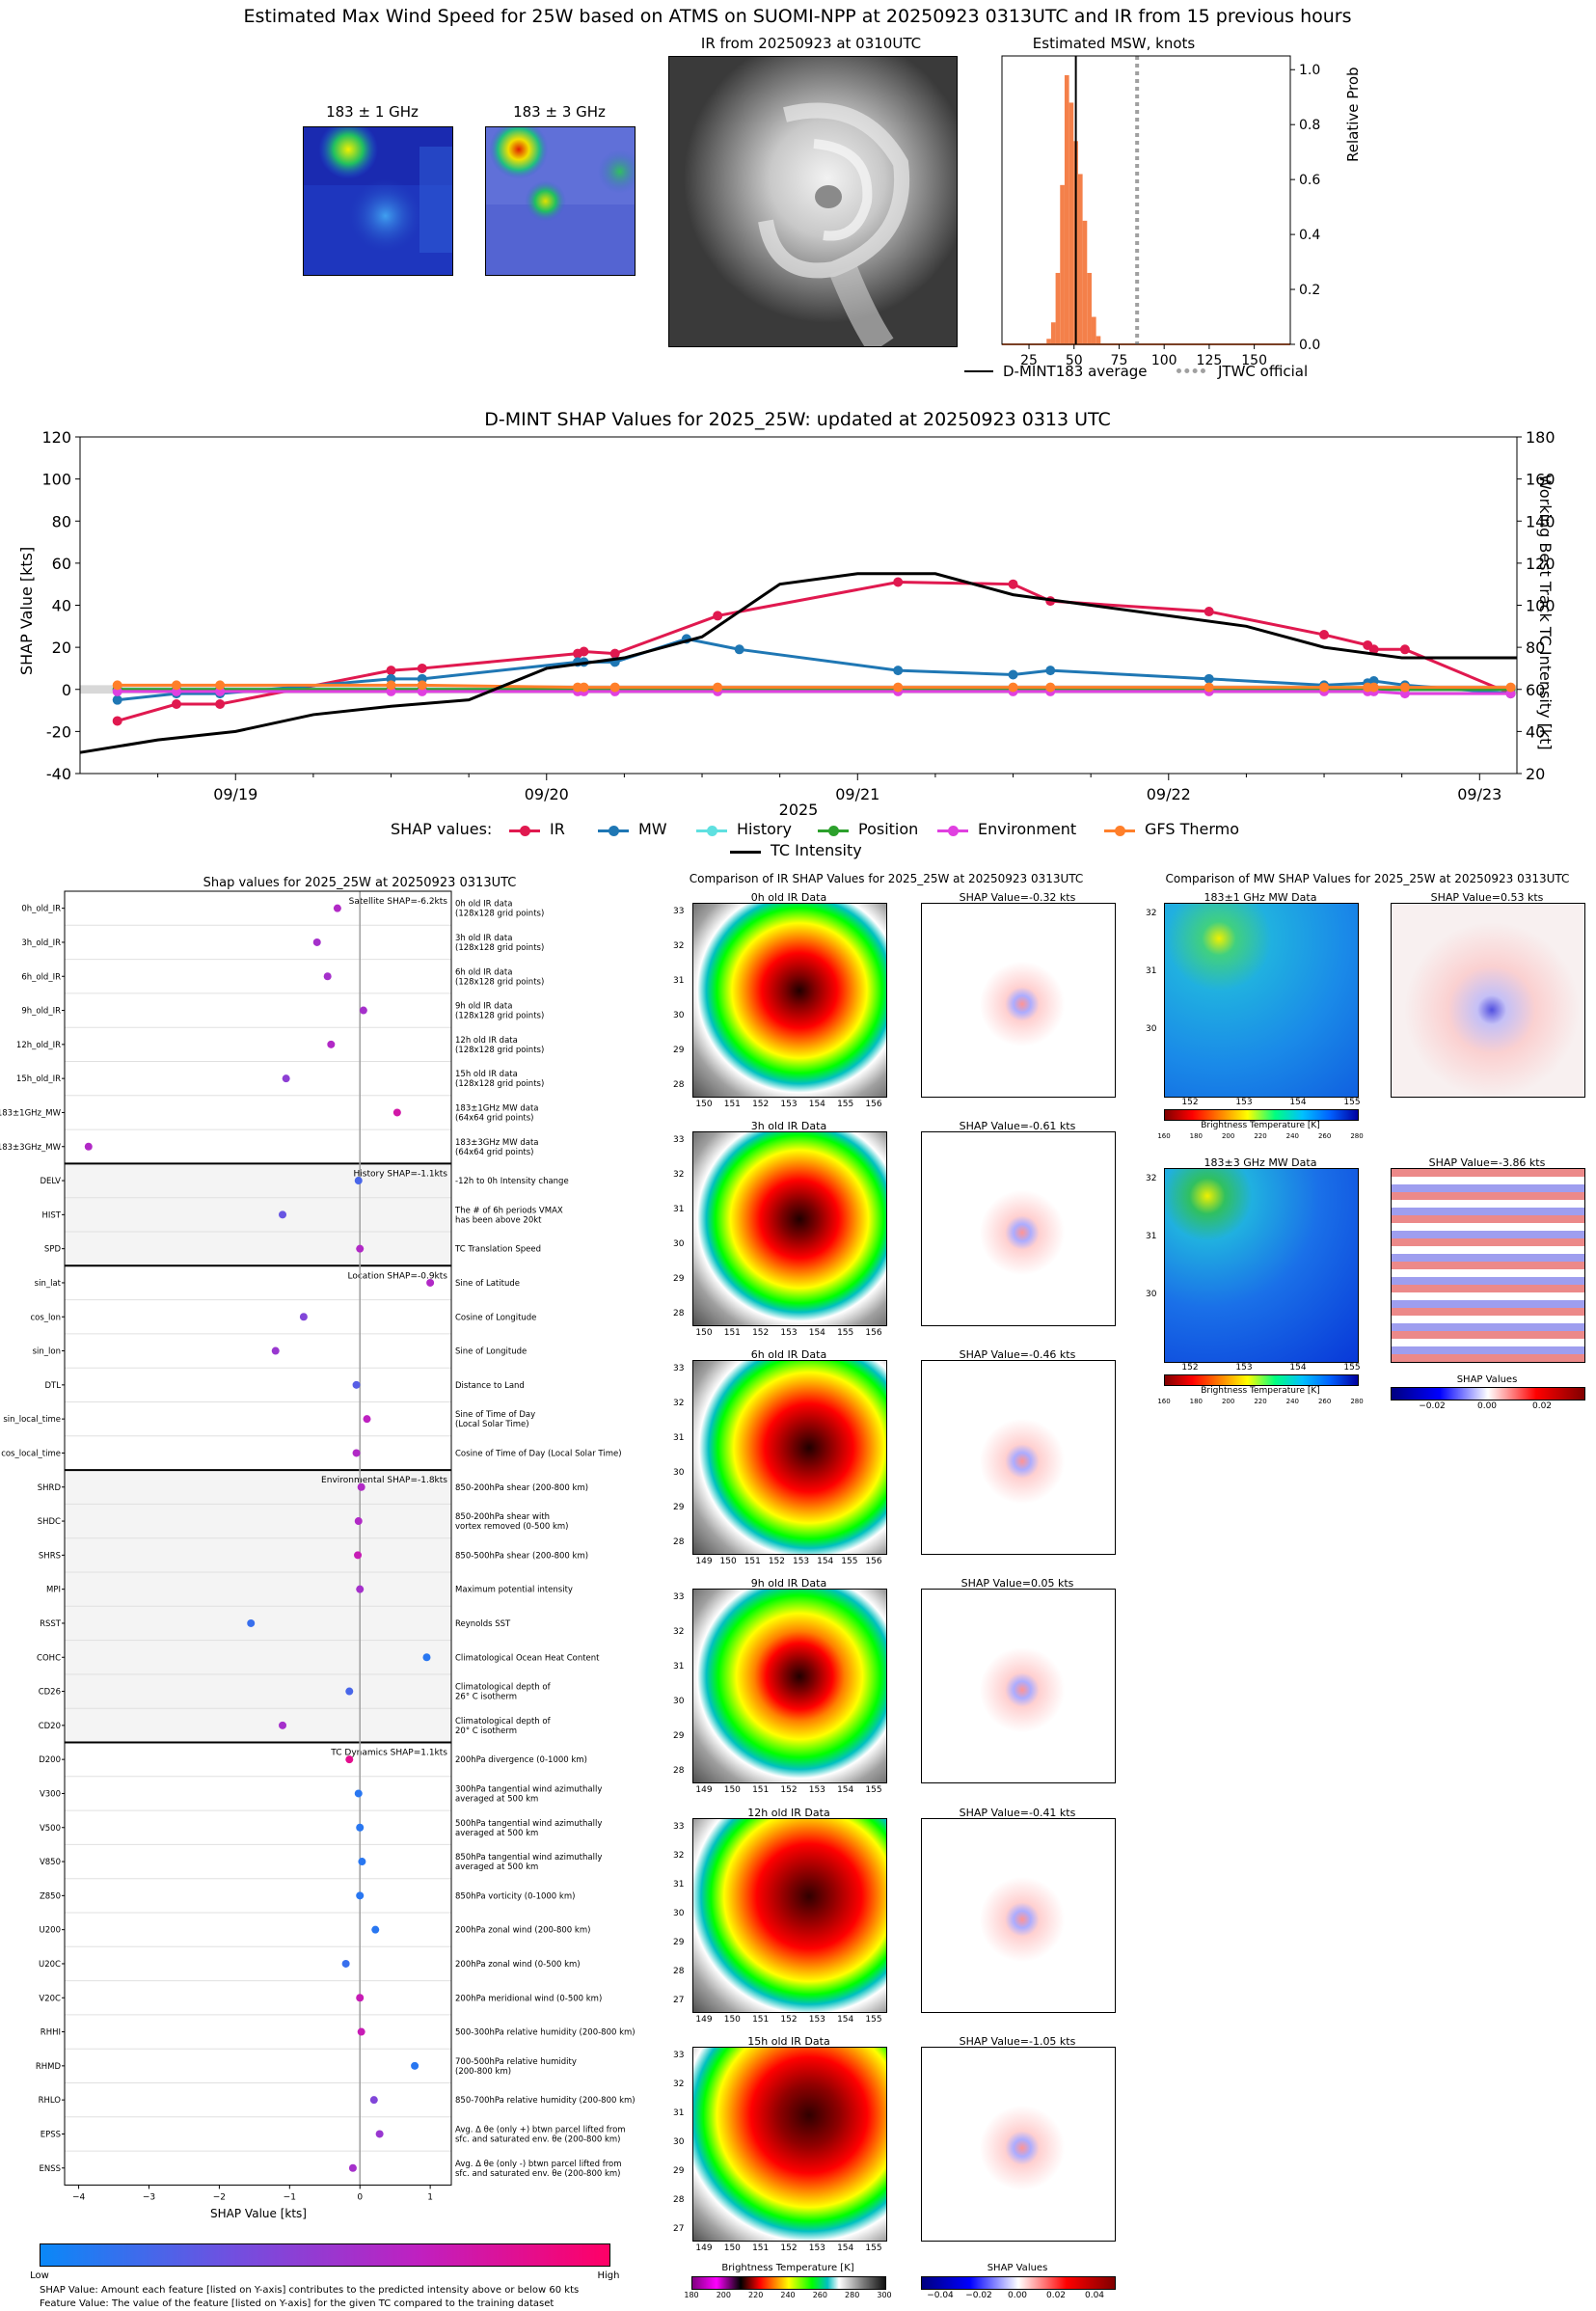  I want to click on mw-row-ytick: 32, so click(1152, 1178).